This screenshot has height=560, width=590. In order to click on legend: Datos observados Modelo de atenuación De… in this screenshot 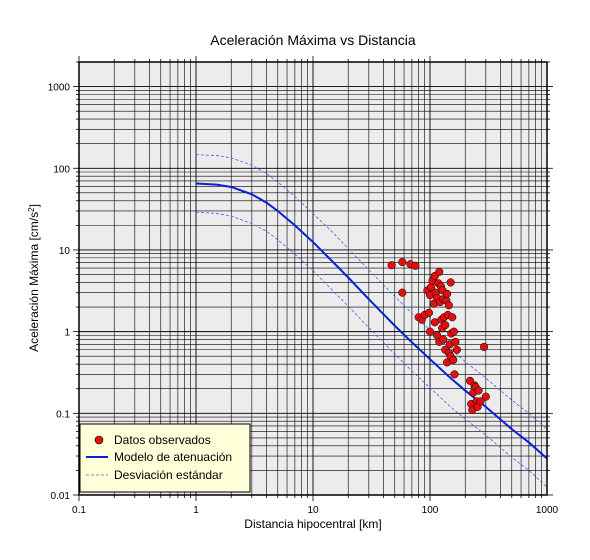, I will do `click(165, 458)`.